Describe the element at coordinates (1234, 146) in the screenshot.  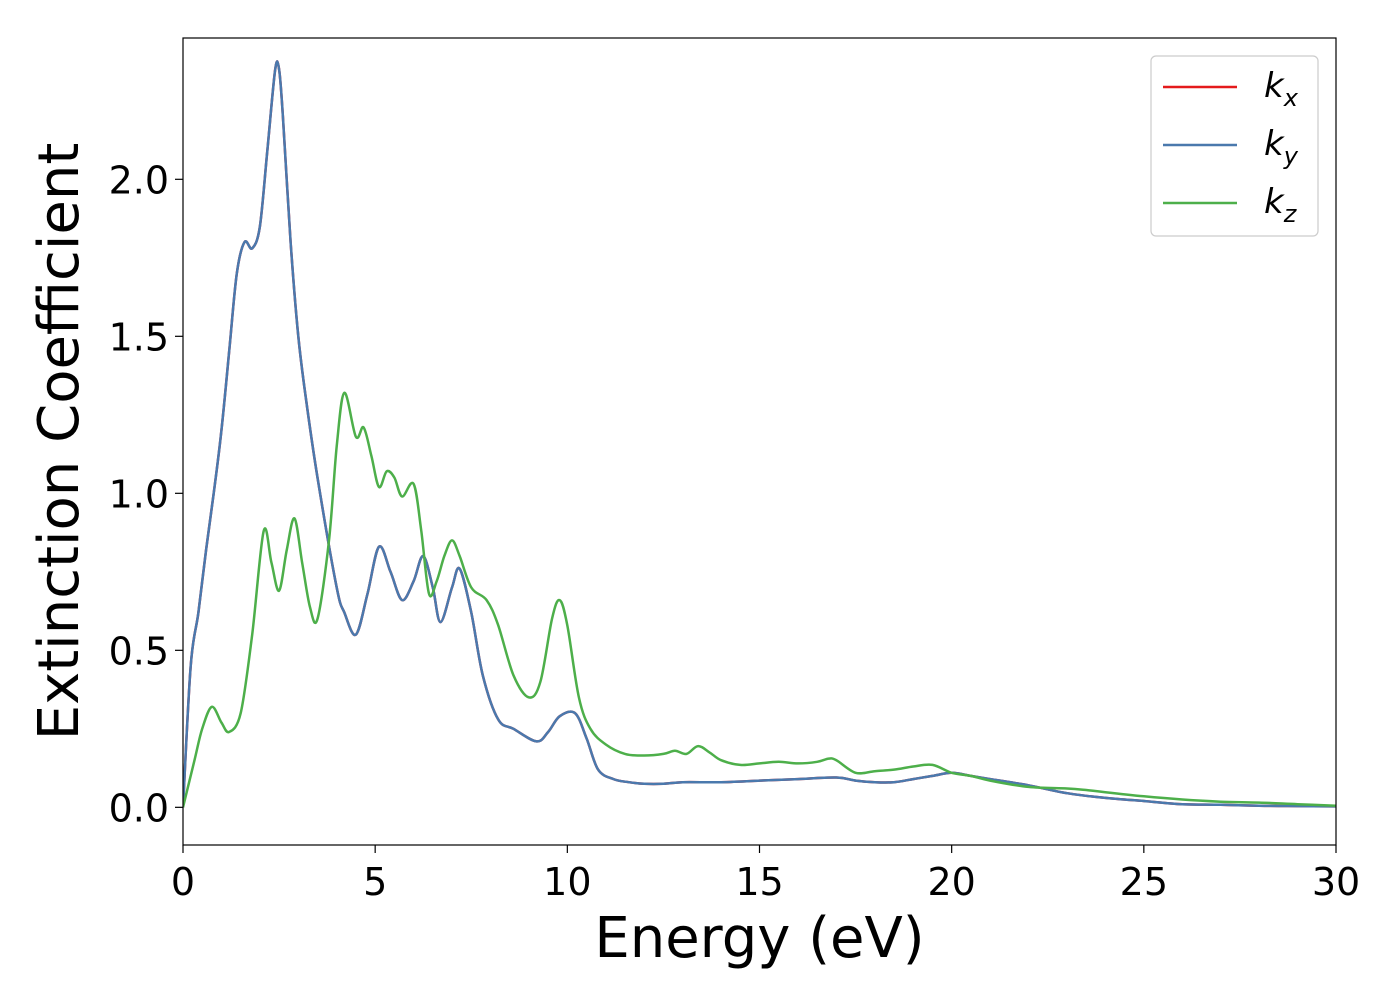
I see `legend: kx ky kz` at that location.